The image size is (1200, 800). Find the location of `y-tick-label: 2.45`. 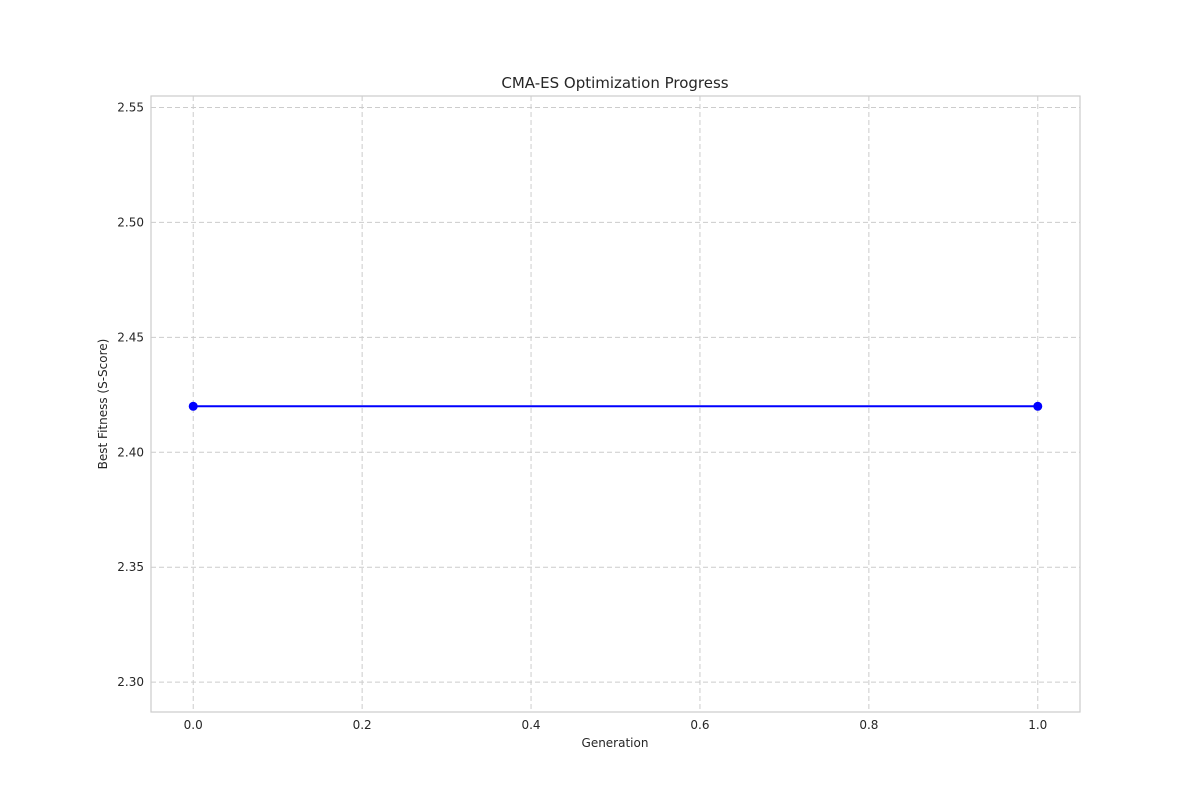

y-tick-label: 2.45 is located at coordinates (130, 337).